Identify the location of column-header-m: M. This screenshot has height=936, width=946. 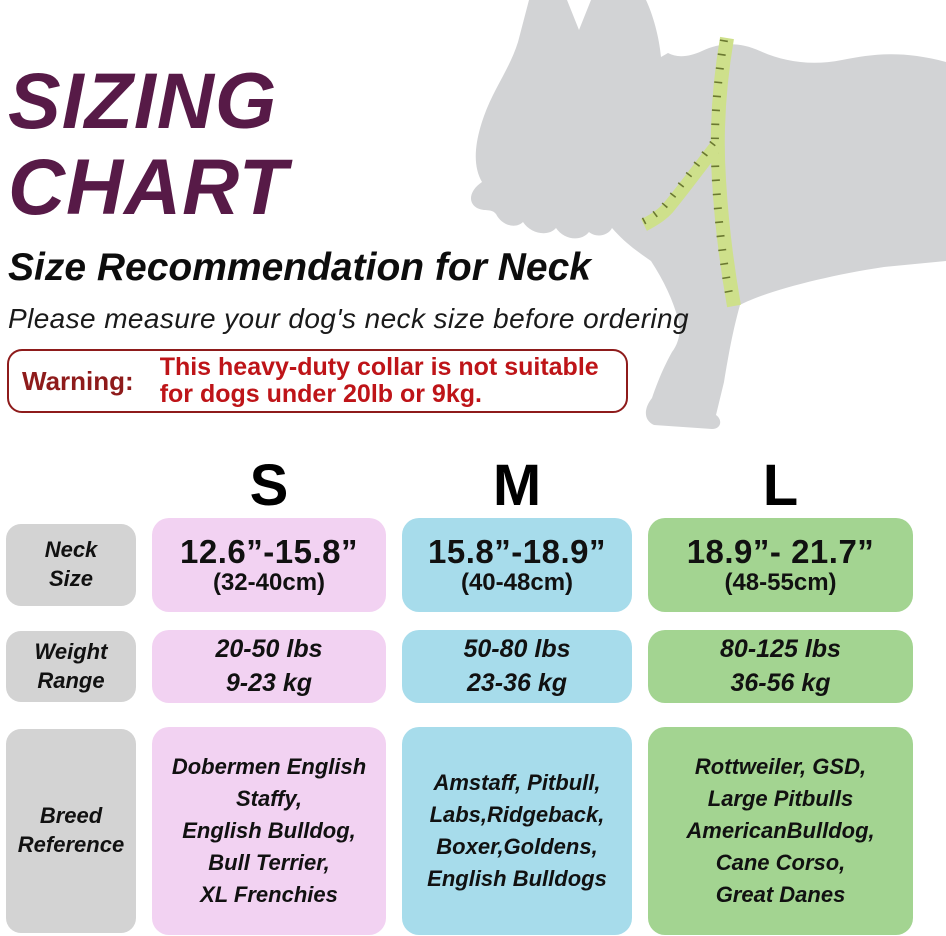
(517, 485).